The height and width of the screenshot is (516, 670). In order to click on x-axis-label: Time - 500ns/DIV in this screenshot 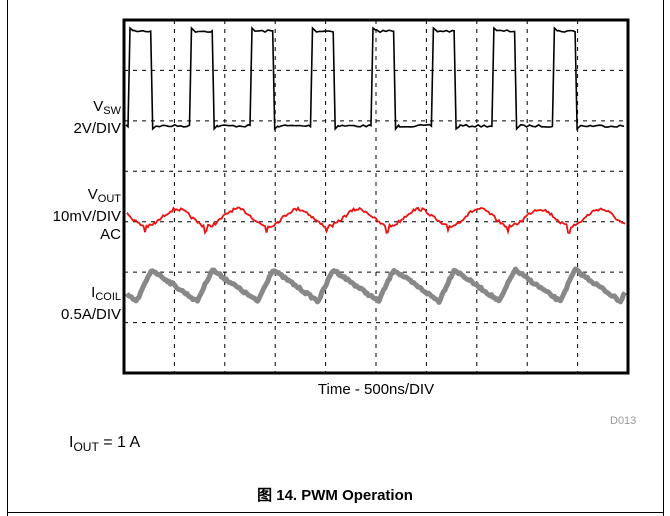, I will do `click(376, 389)`.